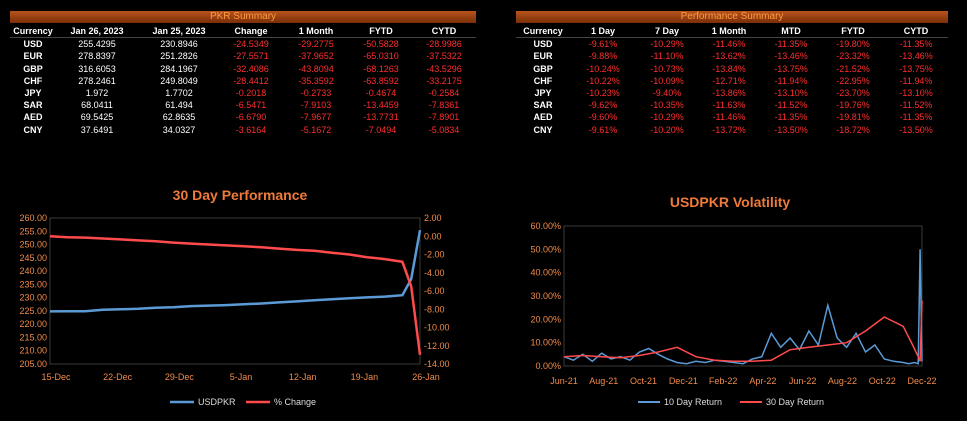 The height and width of the screenshot is (421, 967). I want to click on y-right-tick-label: -12.00, so click(437, 346).